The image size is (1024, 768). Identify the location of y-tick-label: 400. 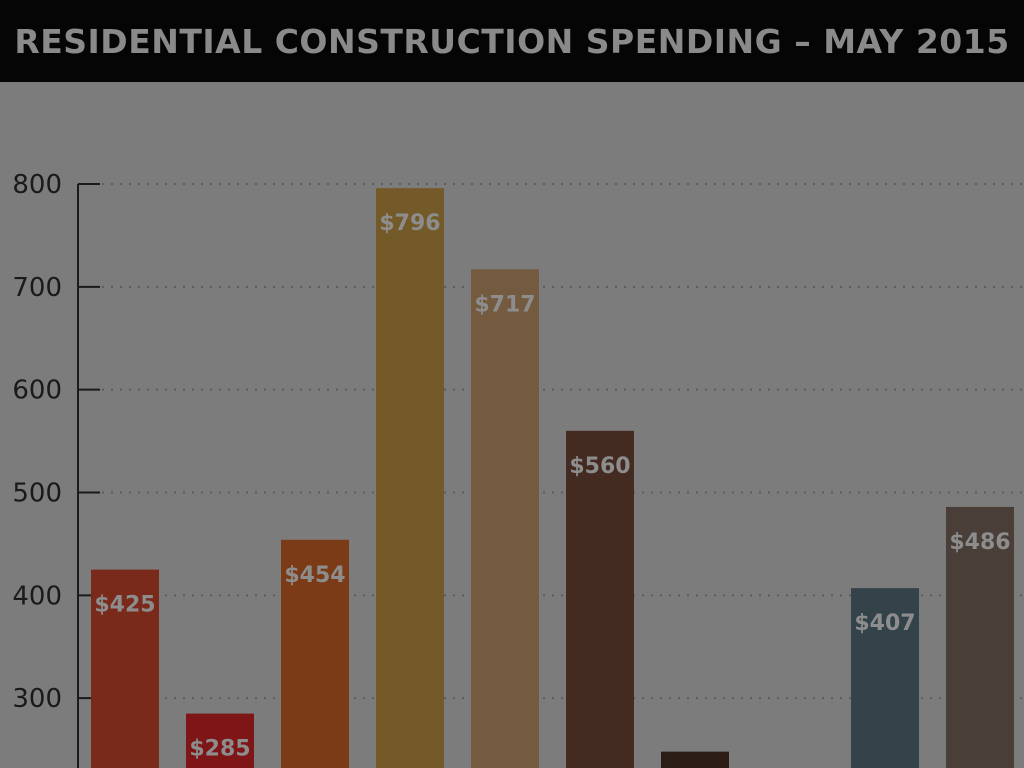
(37, 596).